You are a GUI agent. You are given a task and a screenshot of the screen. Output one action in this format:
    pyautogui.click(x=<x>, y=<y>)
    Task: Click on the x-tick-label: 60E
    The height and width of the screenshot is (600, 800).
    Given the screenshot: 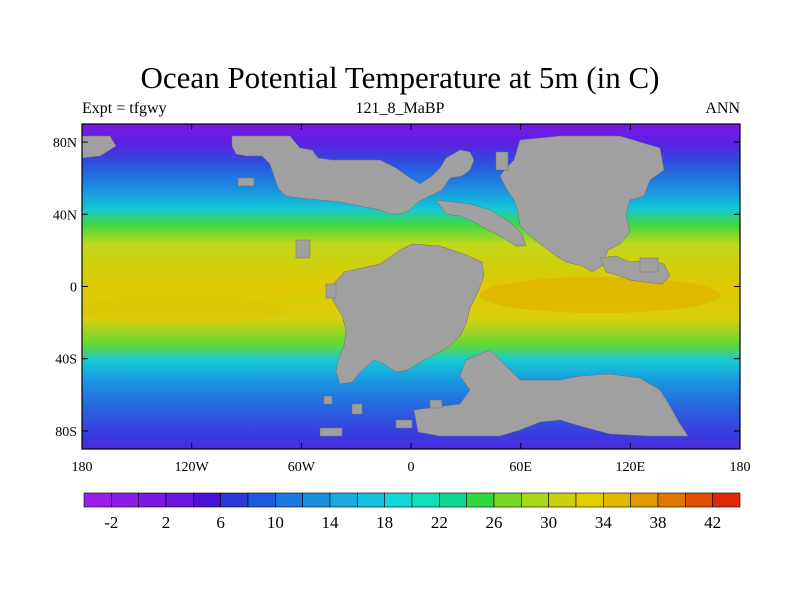 What is the action you would take?
    pyautogui.click(x=520, y=467)
    